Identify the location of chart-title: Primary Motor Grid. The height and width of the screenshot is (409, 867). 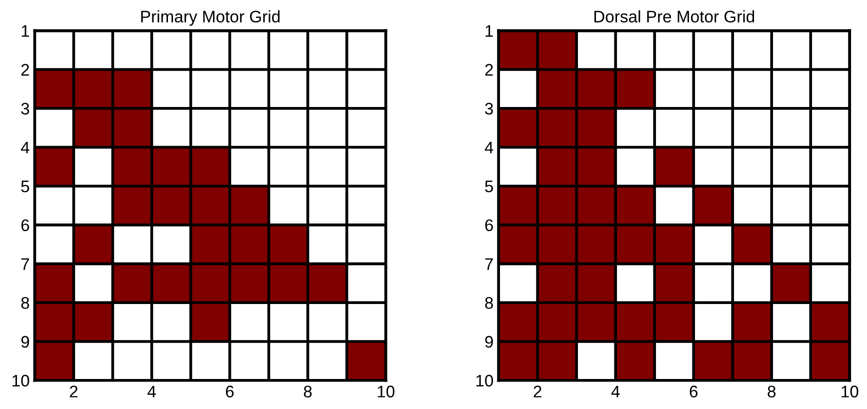
(210, 18).